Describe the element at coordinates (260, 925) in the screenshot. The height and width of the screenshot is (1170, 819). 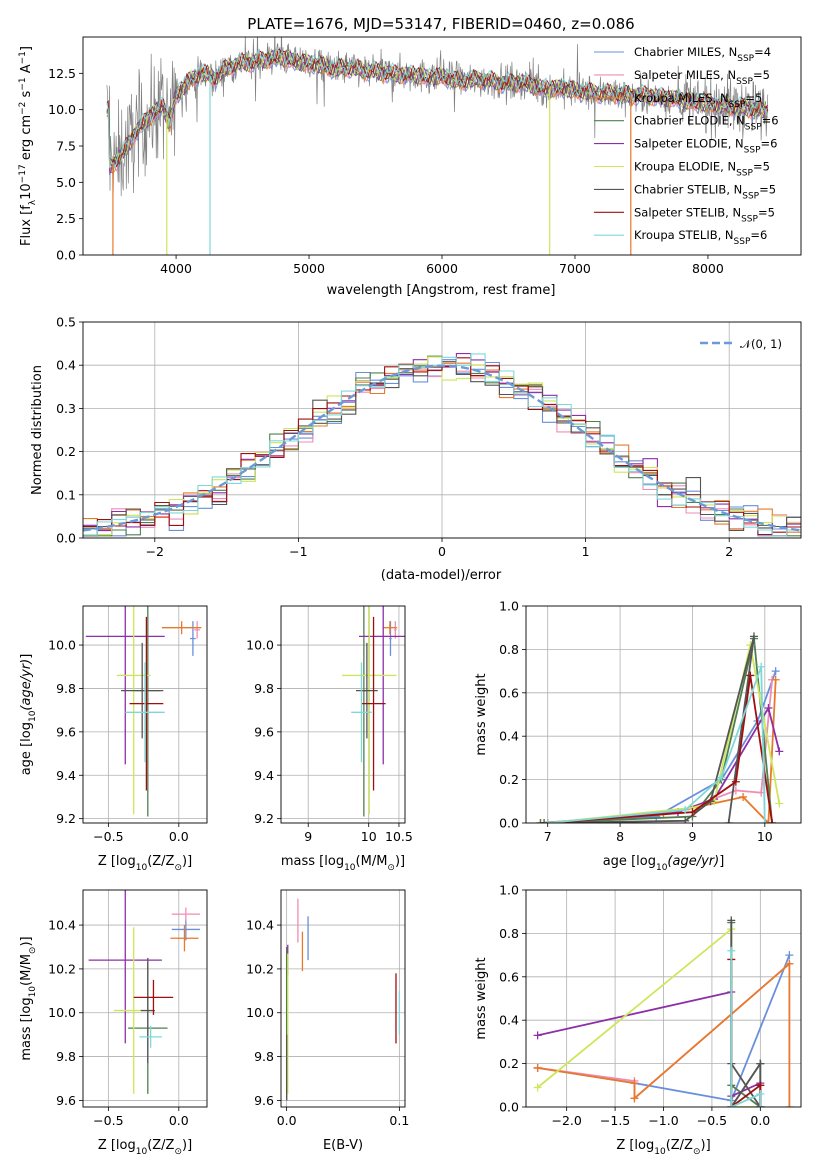
I see `y-tick-label: 10.4` at that location.